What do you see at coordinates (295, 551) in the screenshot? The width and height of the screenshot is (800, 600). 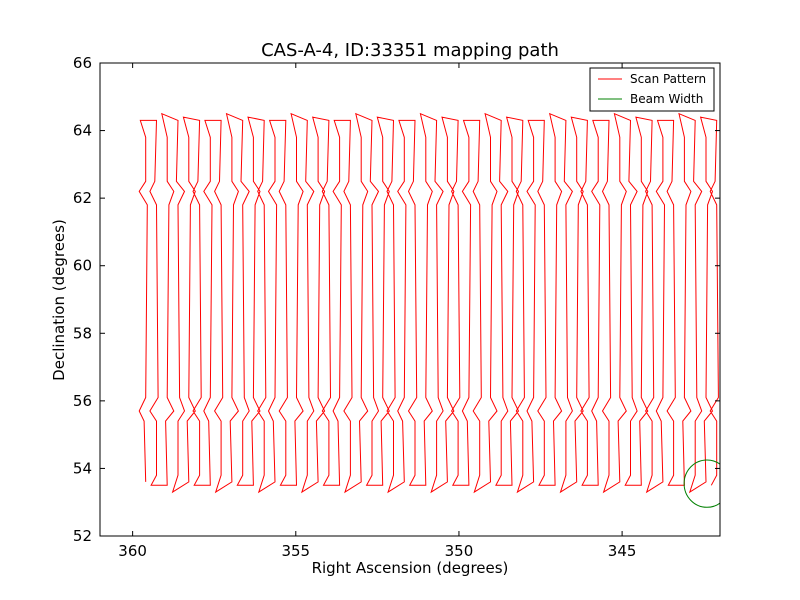 I see `x-tick-label: 355` at bounding box center [295, 551].